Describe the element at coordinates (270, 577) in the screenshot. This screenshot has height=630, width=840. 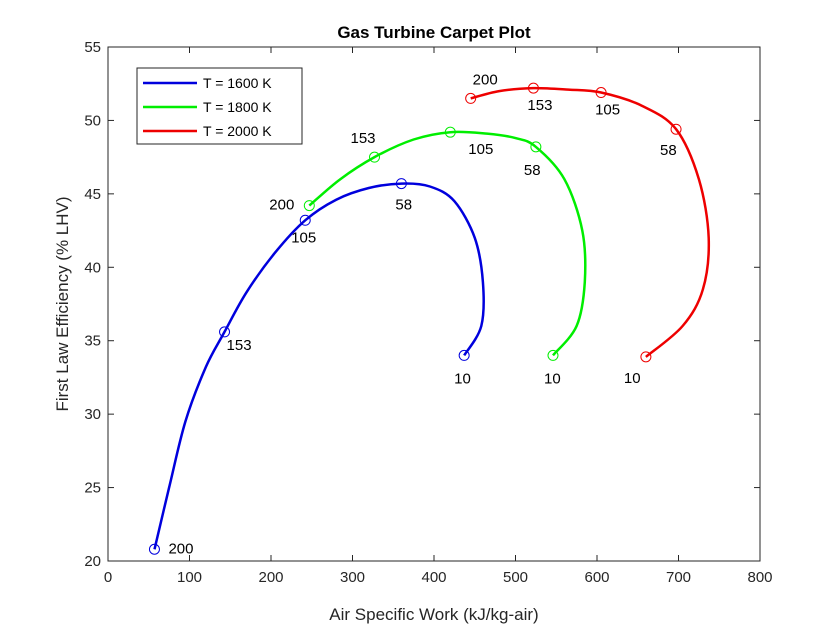
I see `x-tick-label: 200` at that location.